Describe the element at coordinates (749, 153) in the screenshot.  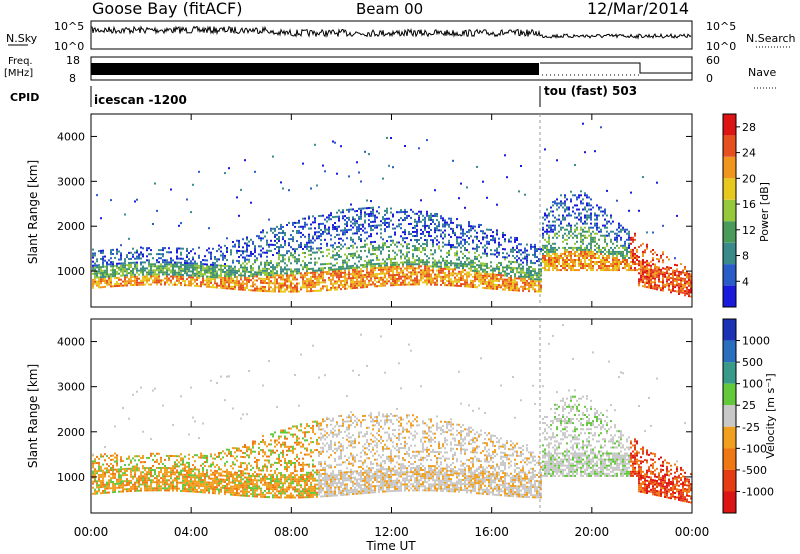
I see `colorbar-tick-label: 24` at that location.